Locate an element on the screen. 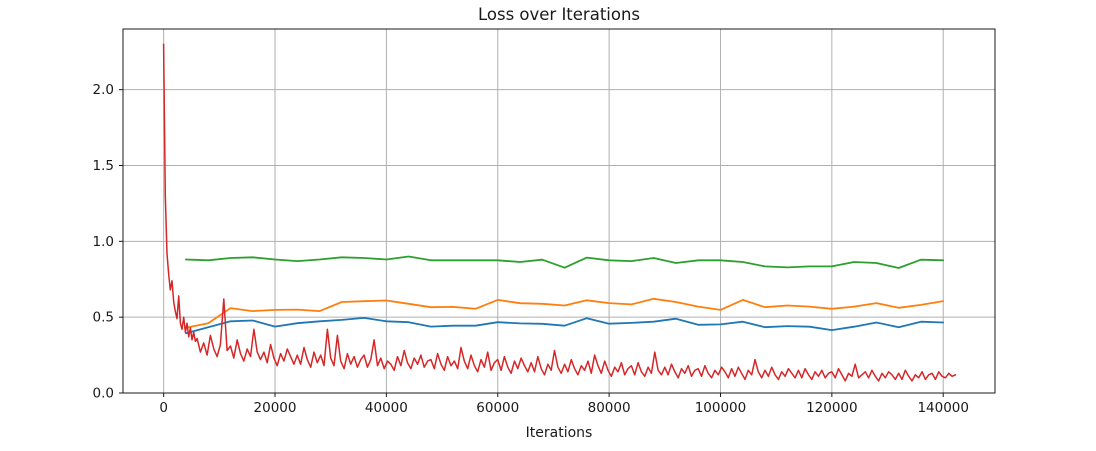 The image size is (1096, 451). x-tick-label: 40000 is located at coordinates (386, 408).